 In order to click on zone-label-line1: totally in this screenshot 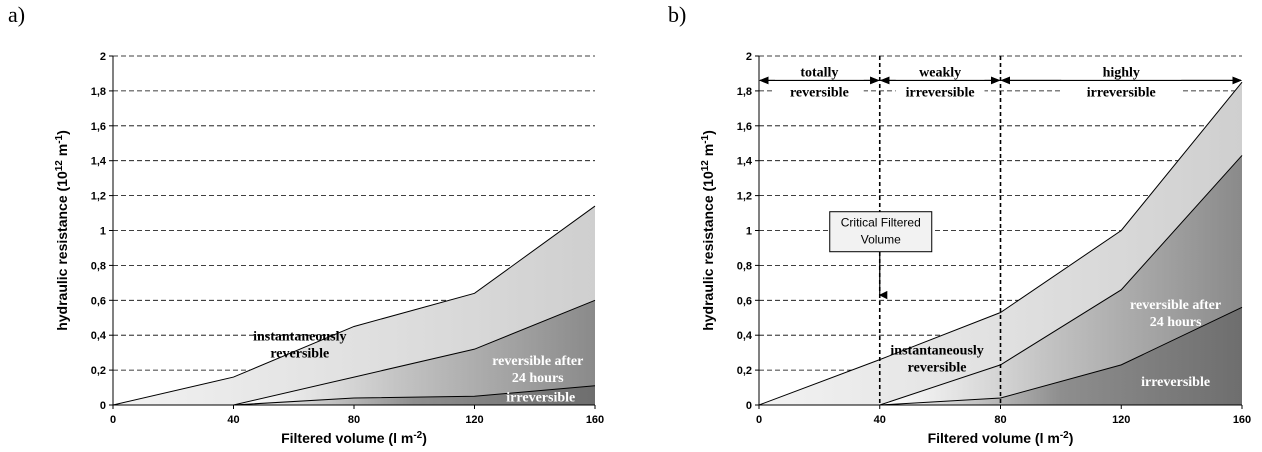, I will do `click(819, 72)`.